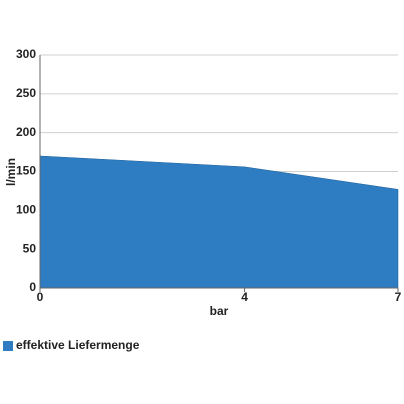 The width and height of the screenshot is (404, 404). Describe the element at coordinates (40, 297) in the screenshot. I see `x-tick-label: 0` at that location.